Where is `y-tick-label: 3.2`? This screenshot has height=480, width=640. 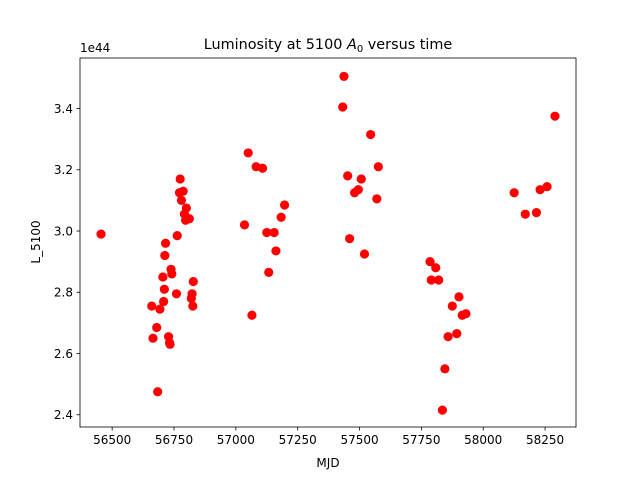 y-tick-label: 3.2 is located at coordinates (63, 170).